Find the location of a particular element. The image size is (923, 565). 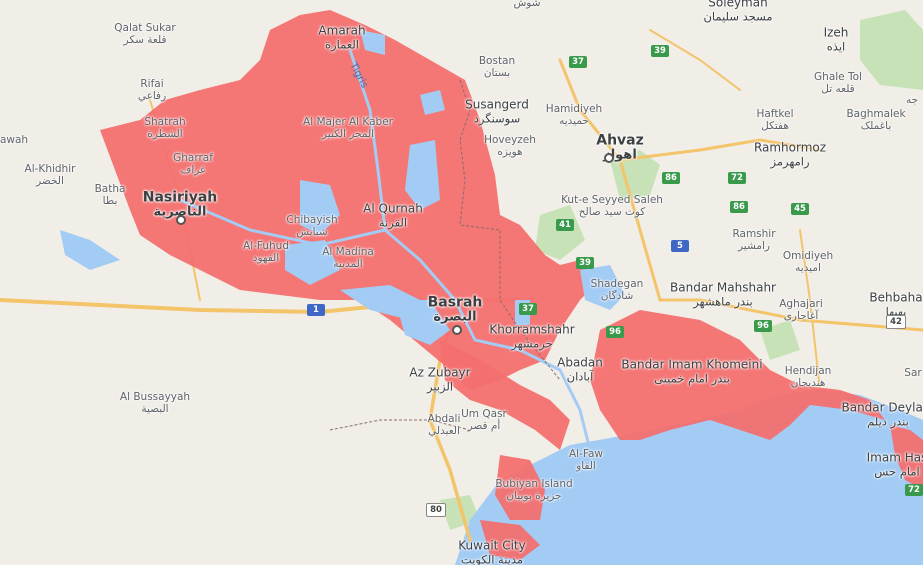

label-ar: بستان is located at coordinates (497, 73).